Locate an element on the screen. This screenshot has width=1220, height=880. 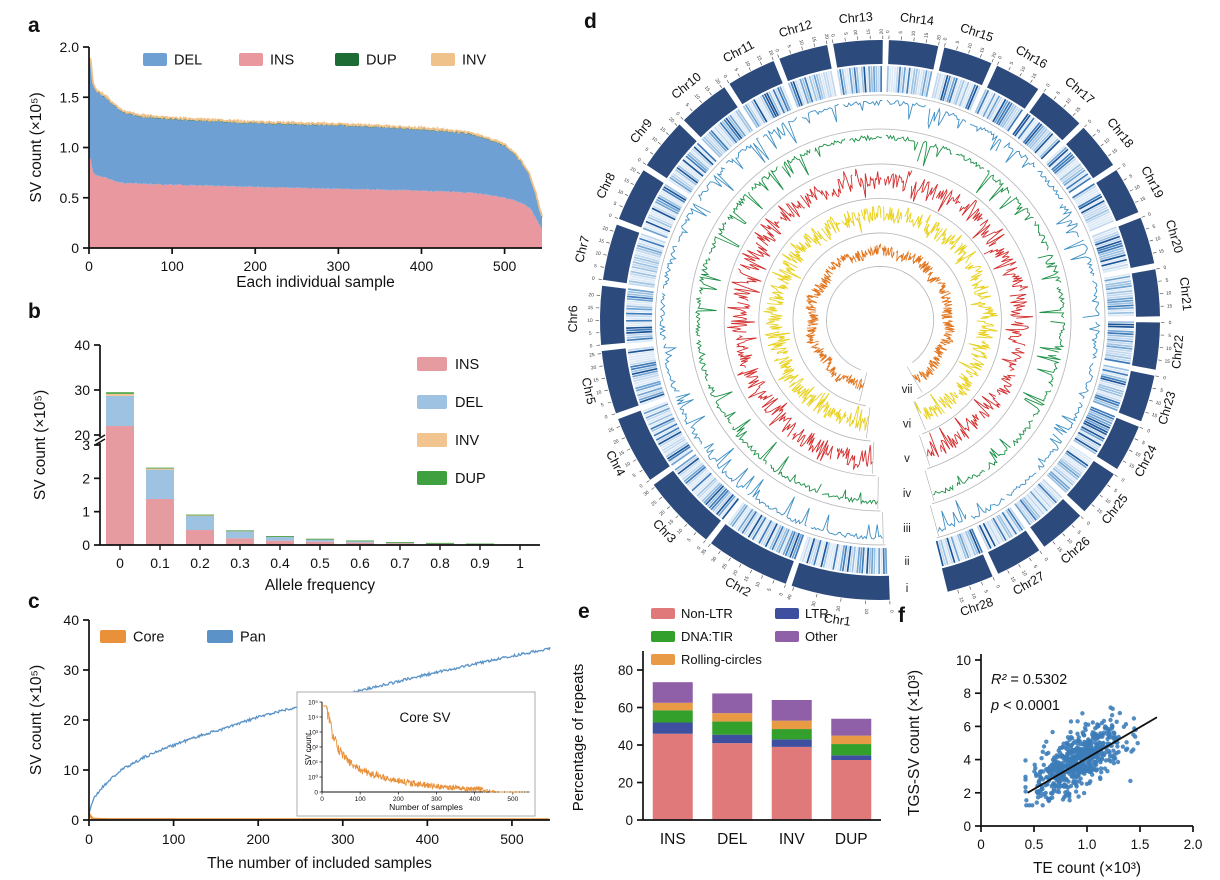
svg-text: Percentage of repeats is located at coordinates (578, 738).